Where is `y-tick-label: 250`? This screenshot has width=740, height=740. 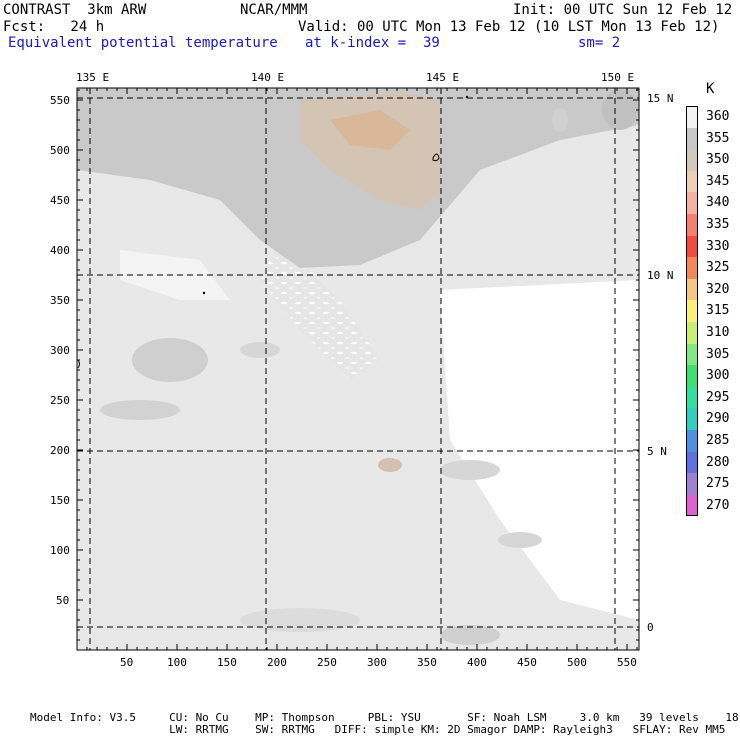
y-tick-label: 250 is located at coordinates (60, 400).